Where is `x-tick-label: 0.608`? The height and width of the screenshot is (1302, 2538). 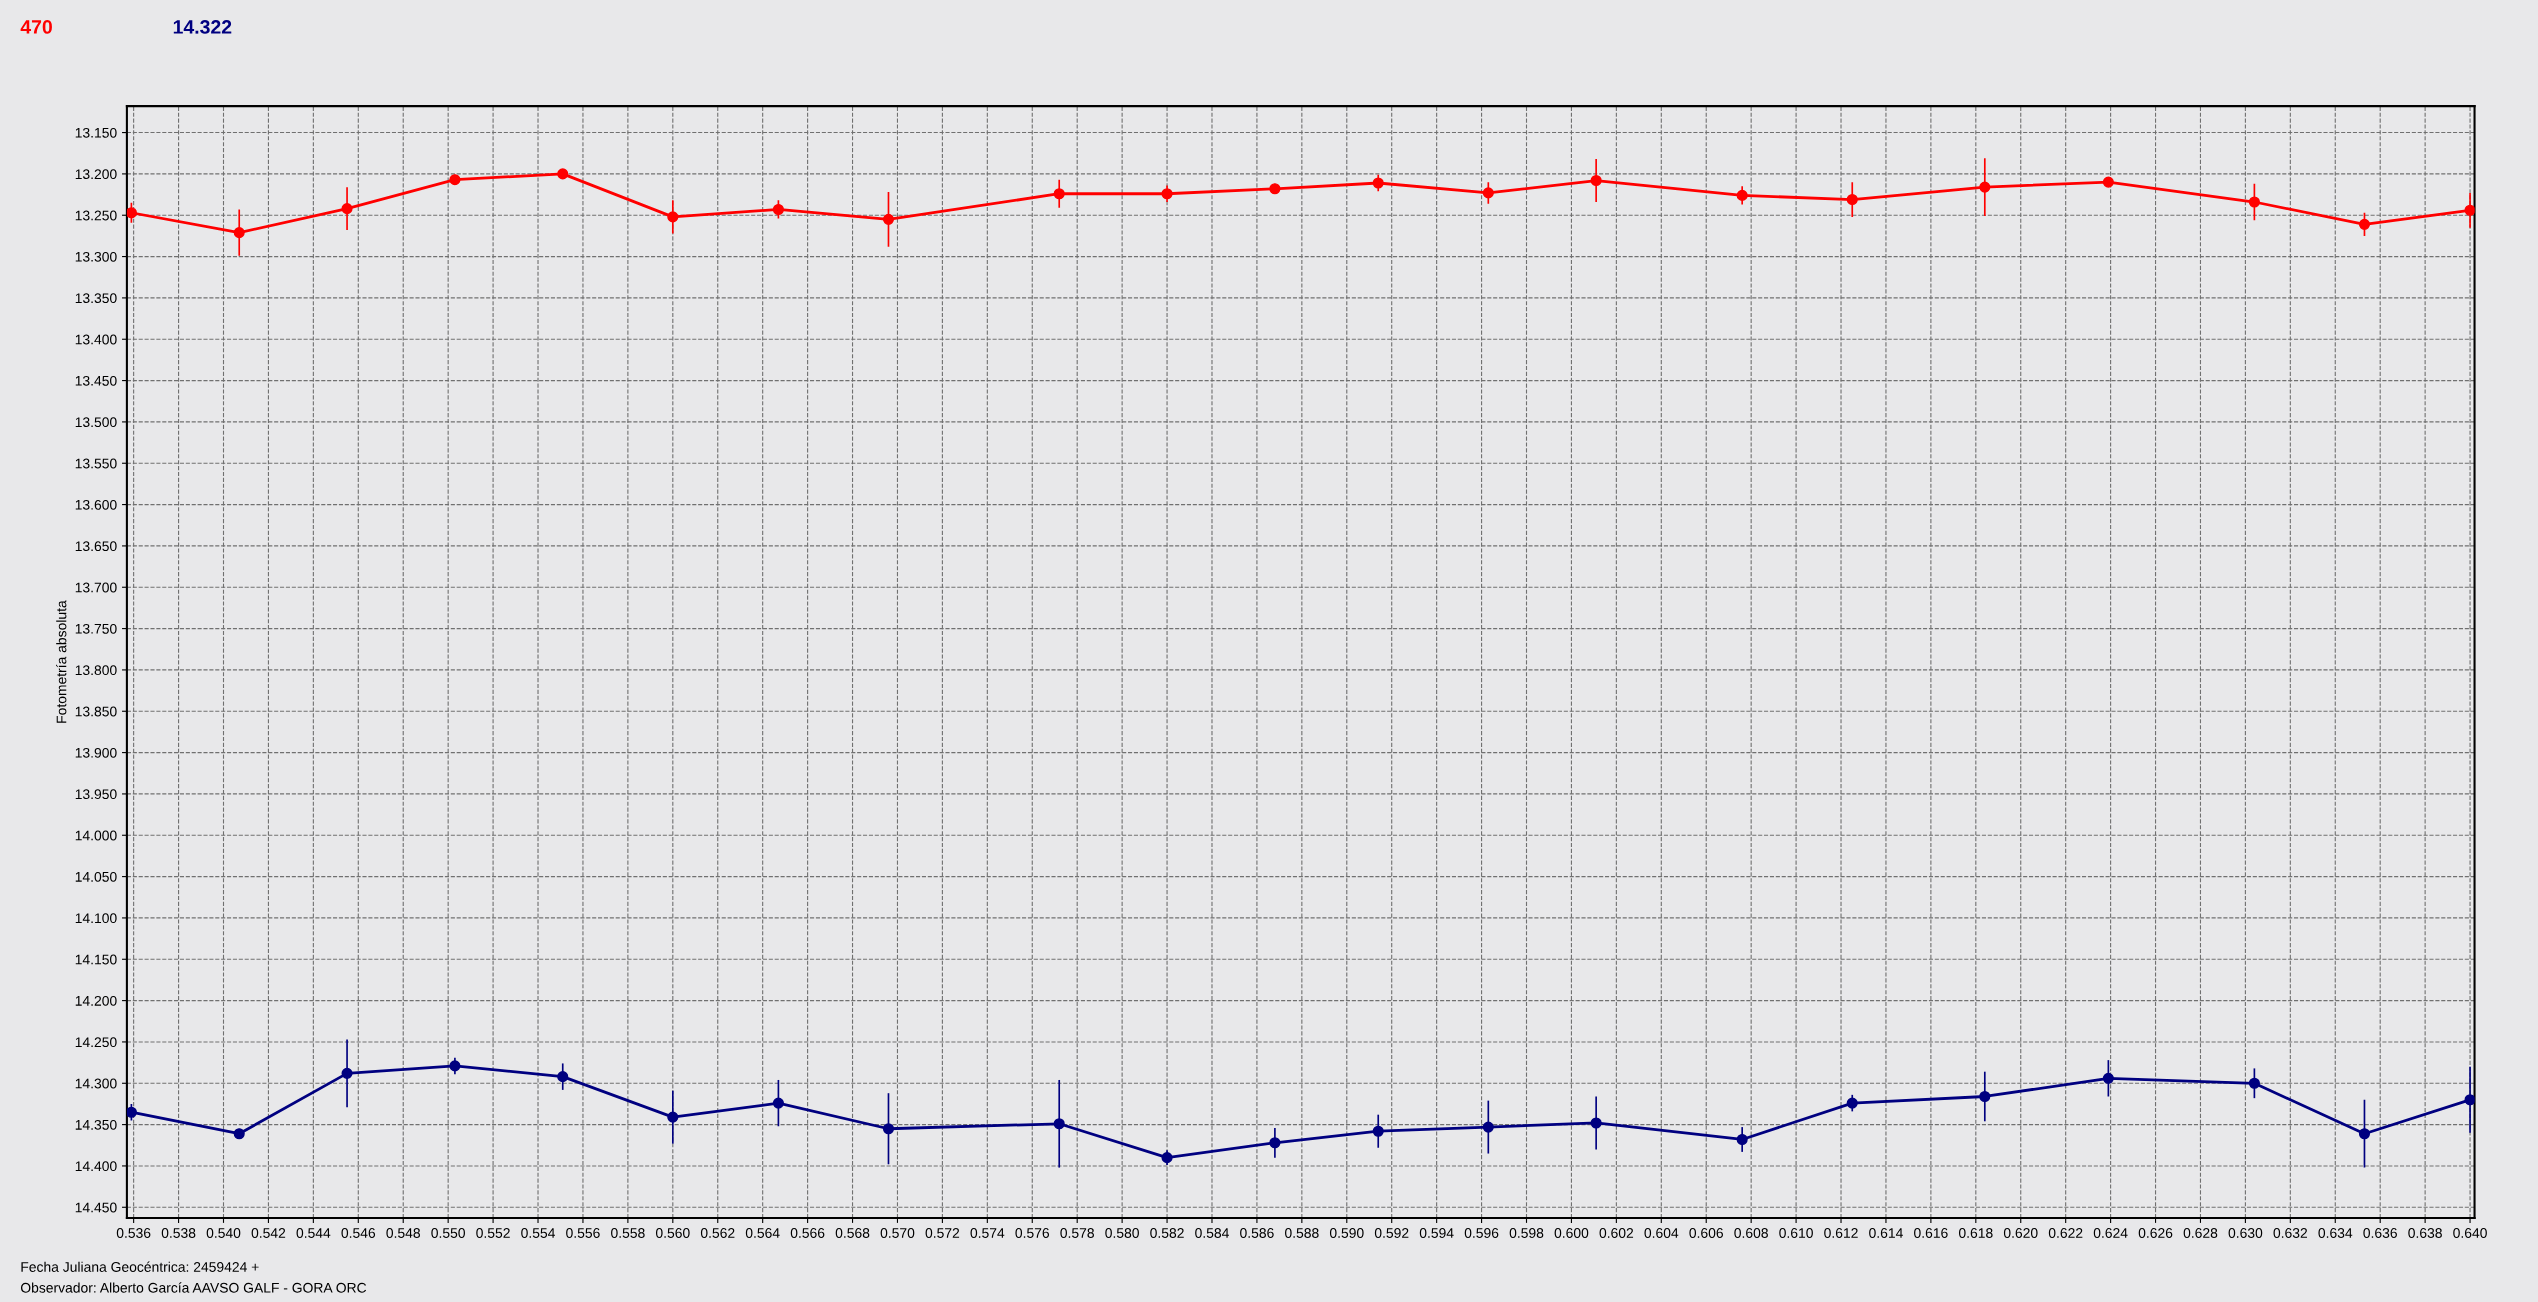 x-tick-label: 0.608 is located at coordinates (1751, 1233).